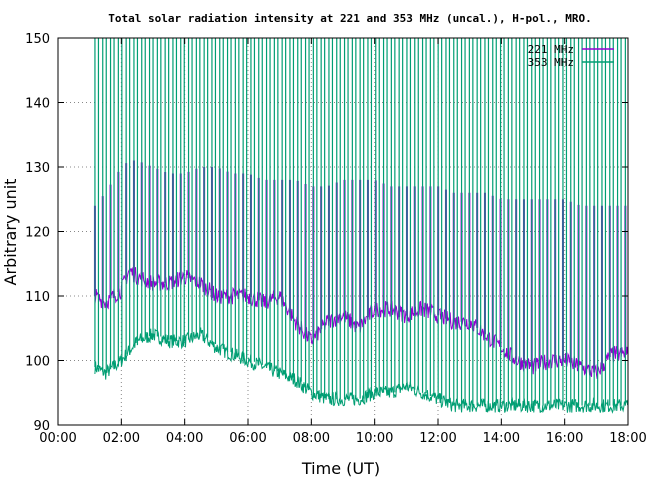  Describe the element at coordinates (37, 233) in the screenshot. I see `y-tick-label: 120` at that location.